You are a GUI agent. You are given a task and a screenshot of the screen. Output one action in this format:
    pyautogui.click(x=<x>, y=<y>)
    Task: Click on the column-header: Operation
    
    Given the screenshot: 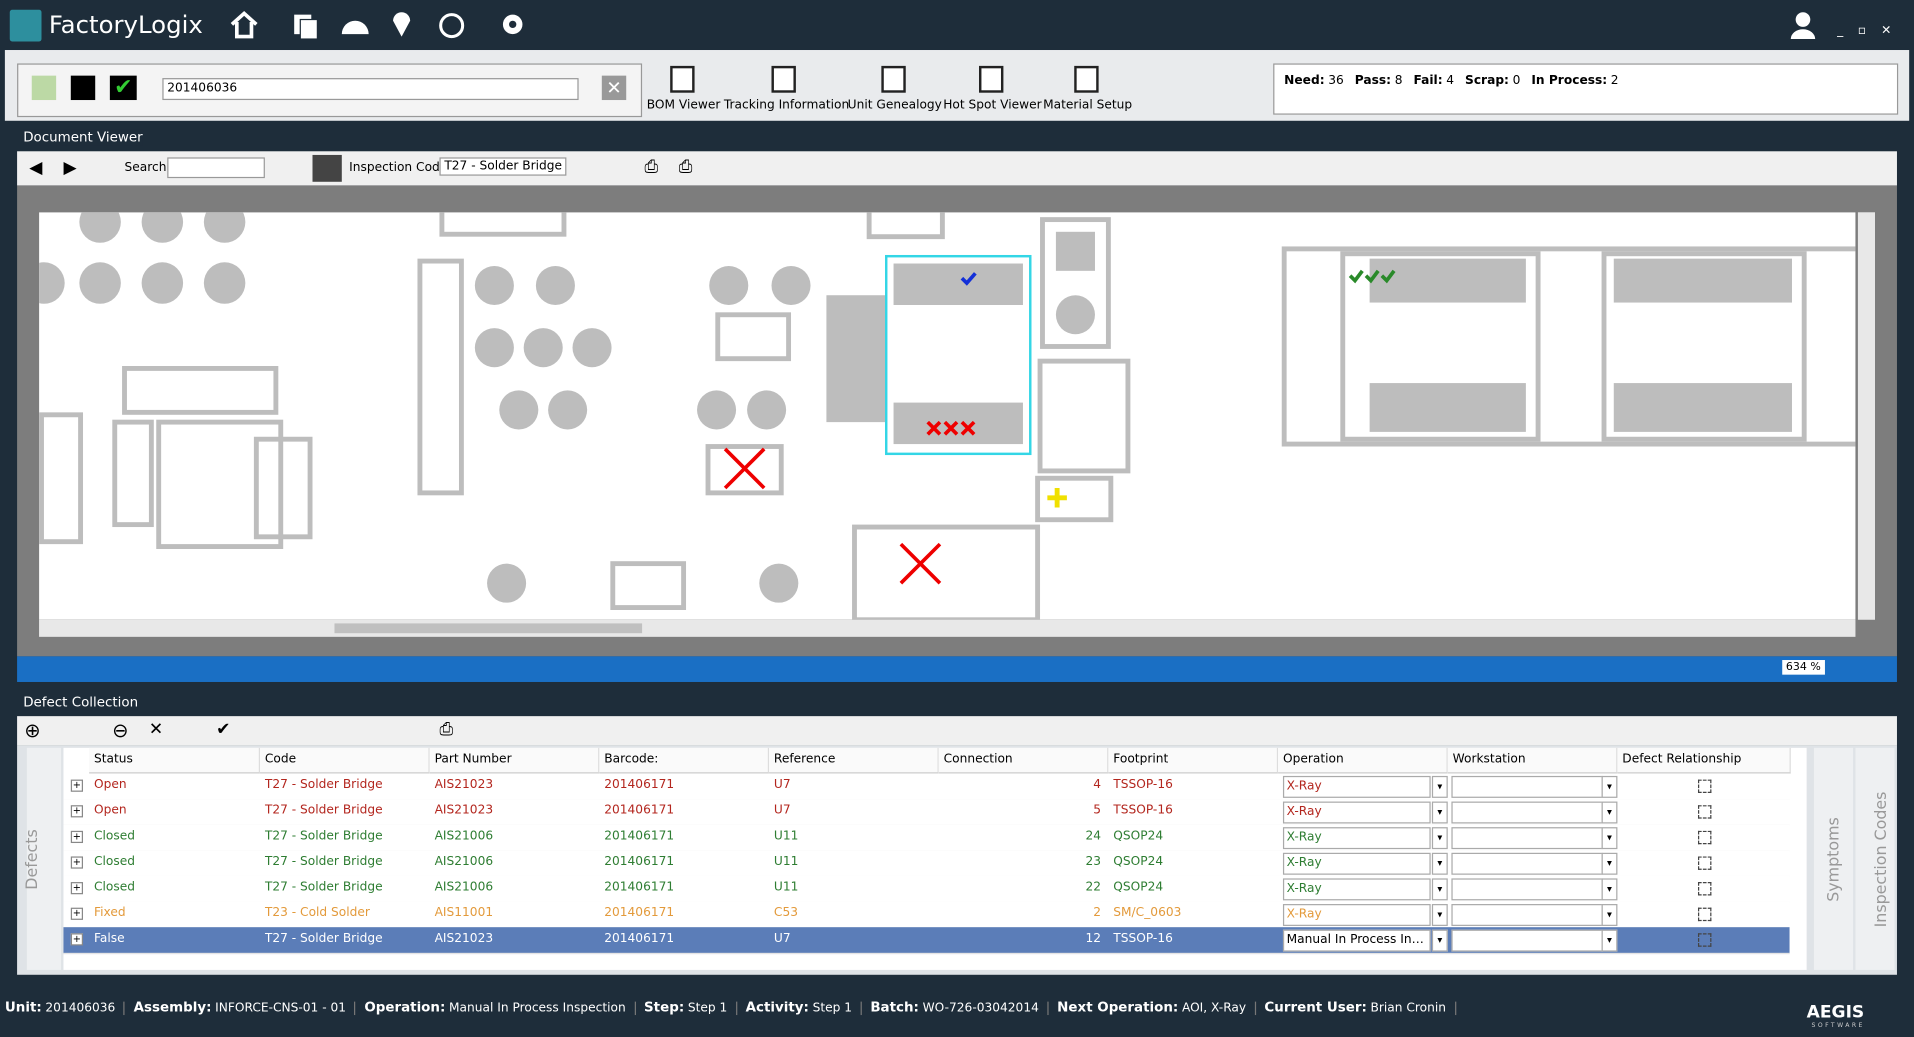 What is the action you would take?
    pyautogui.click(x=1363, y=760)
    